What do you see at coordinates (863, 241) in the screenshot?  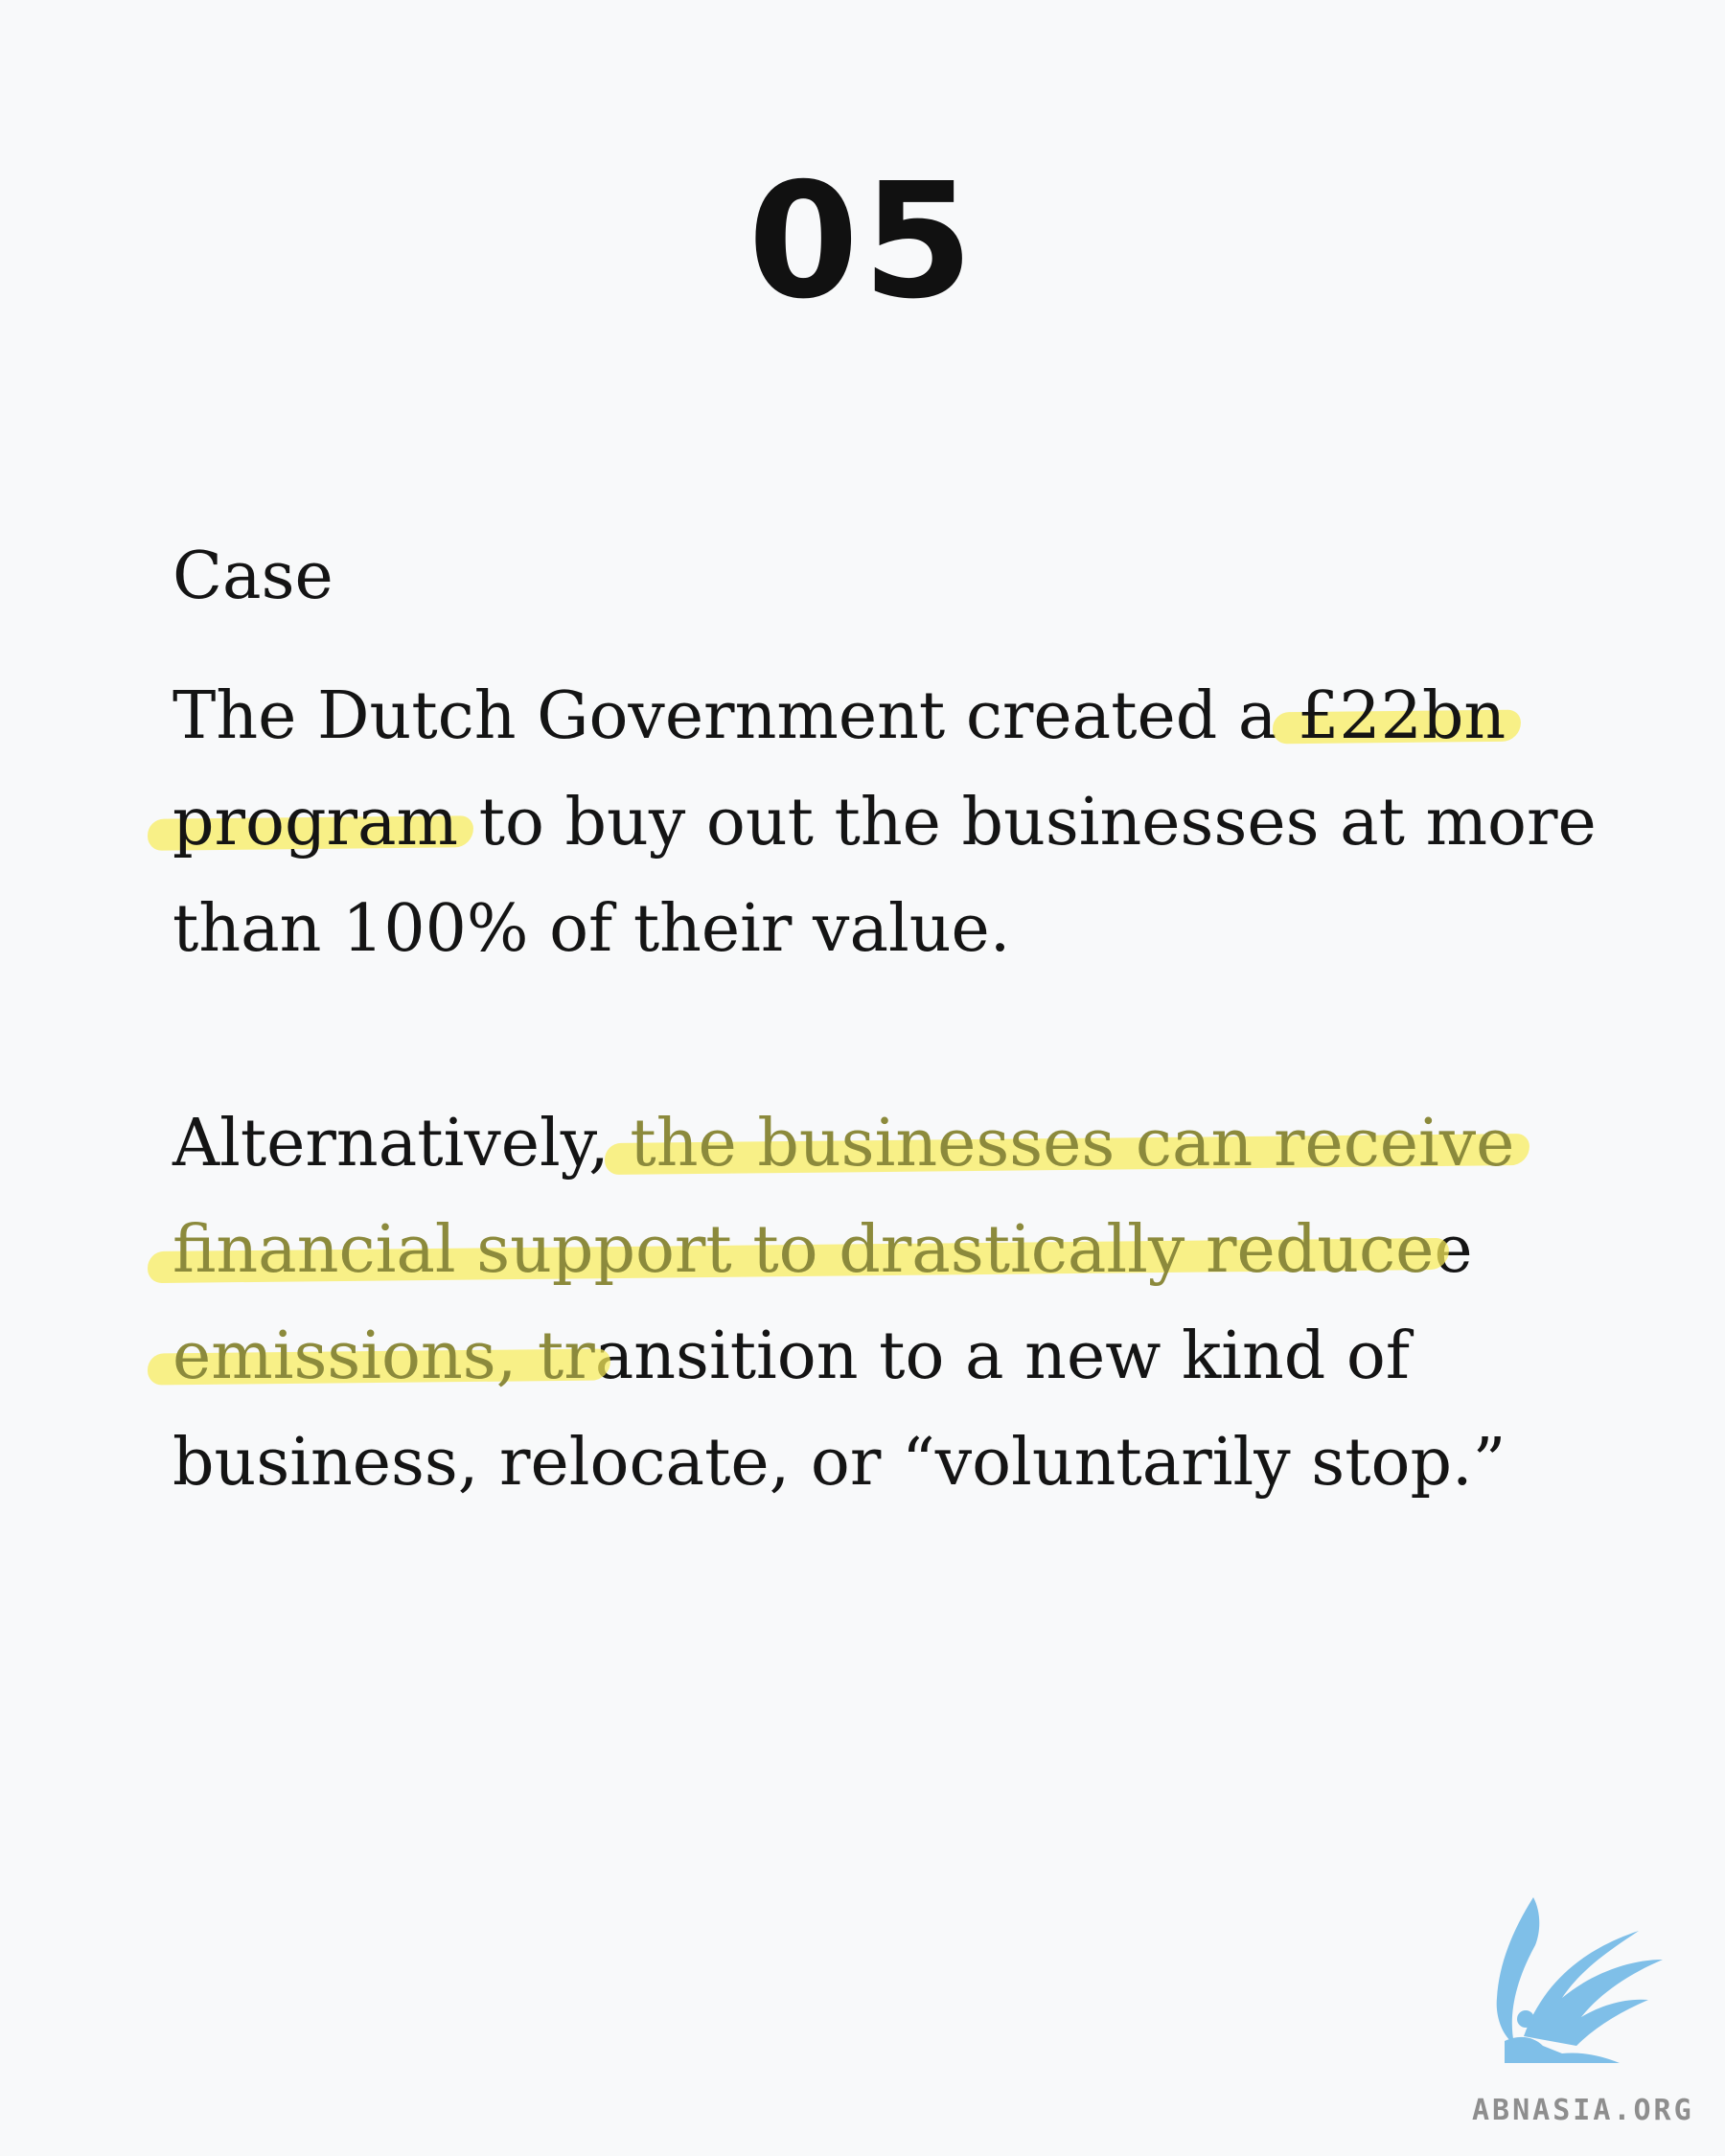 I see `slide-number: 05` at bounding box center [863, 241].